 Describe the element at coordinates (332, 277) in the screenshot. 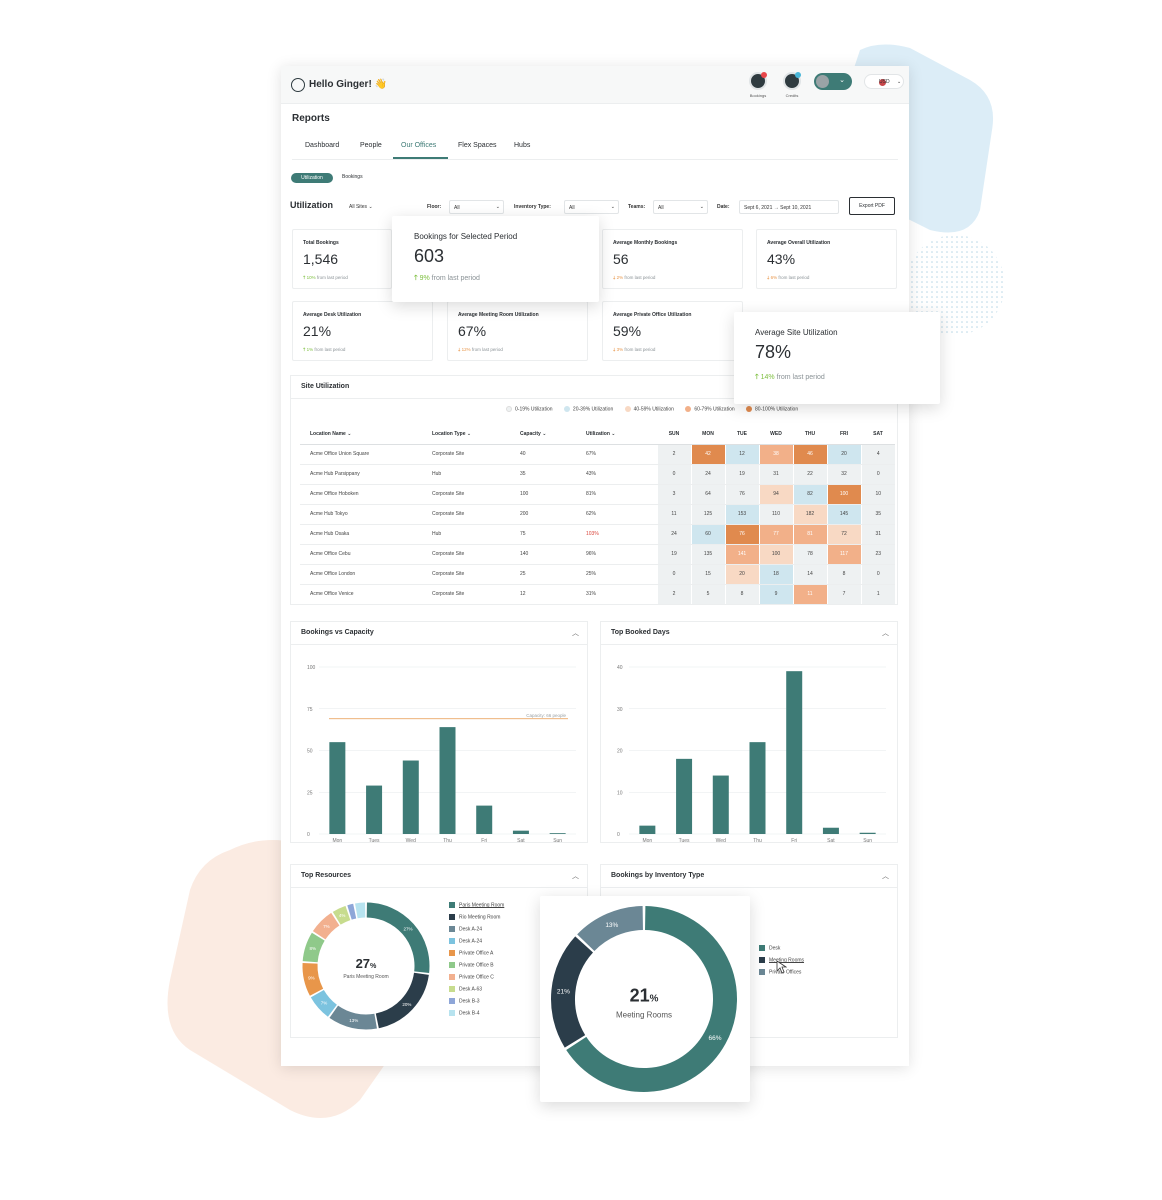

I see `stat-change-suffix: from last period` at that location.